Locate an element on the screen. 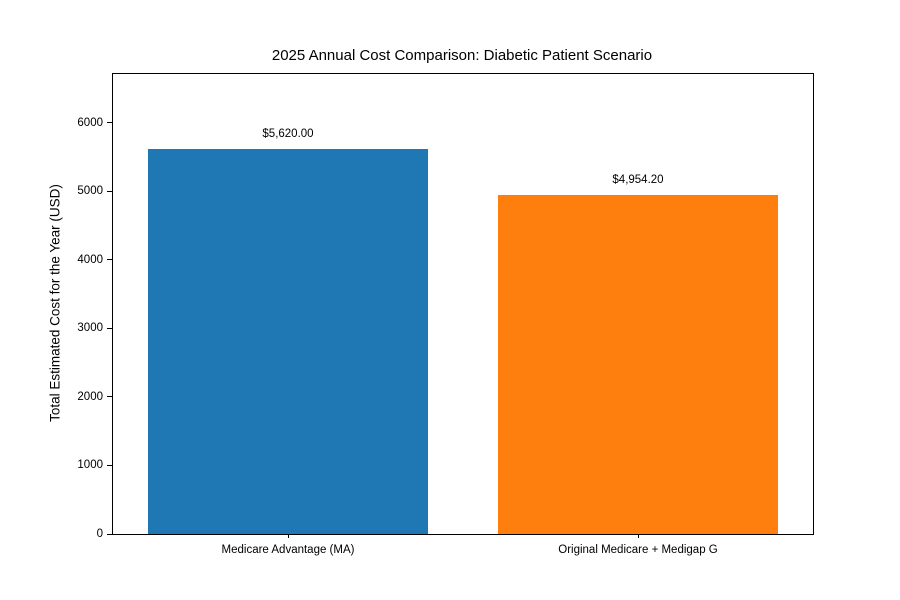  y-tick-label: 5000 is located at coordinates (90, 191).